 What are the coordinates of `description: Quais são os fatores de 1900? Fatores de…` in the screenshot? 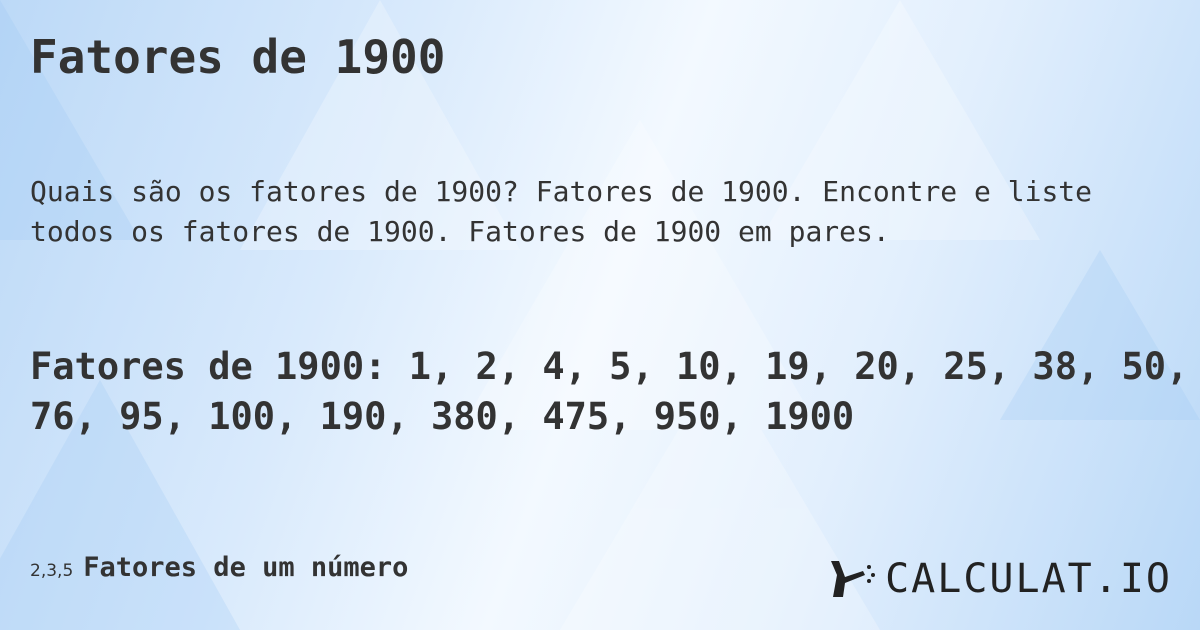 It's located at (561, 211).